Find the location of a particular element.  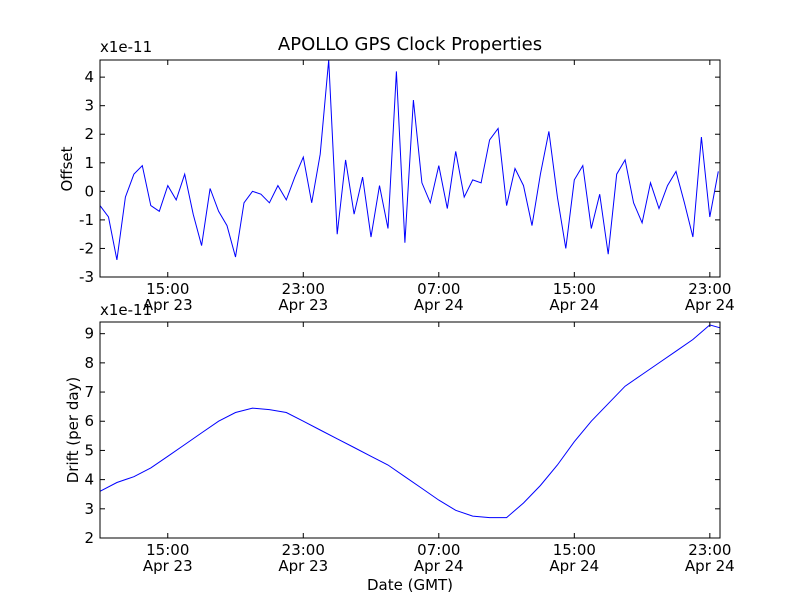

drift-y-tick-label: 5 is located at coordinates (89, 450).